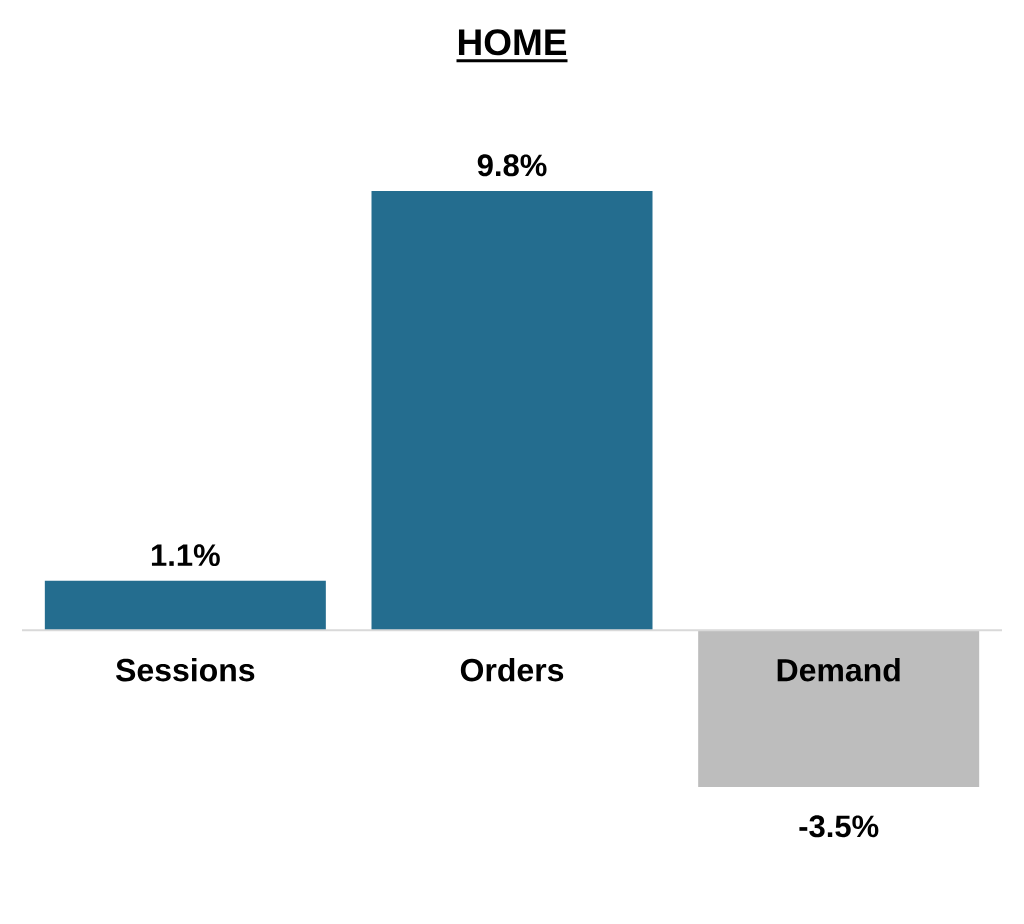 Image resolution: width=1024 pixels, height=924 pixels. Describe the element at coordinates (185, 555) in the screenshot. I see `data-label: 1.1%` at that location.